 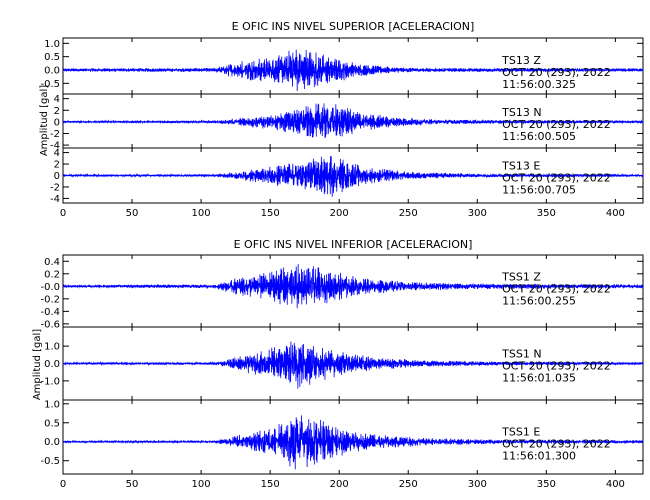 What do you see at coordinates (50, 312) in the screenshot?
I see `y-tick-label: -0.4` at bounding box center [50, 312].